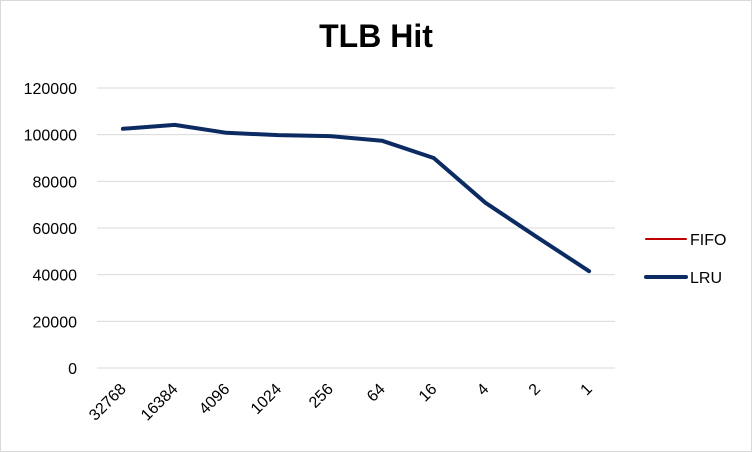  Describe the element at coordinates (55, 229) in the screenshot. I see `y-tick-label: 60000` at that location.